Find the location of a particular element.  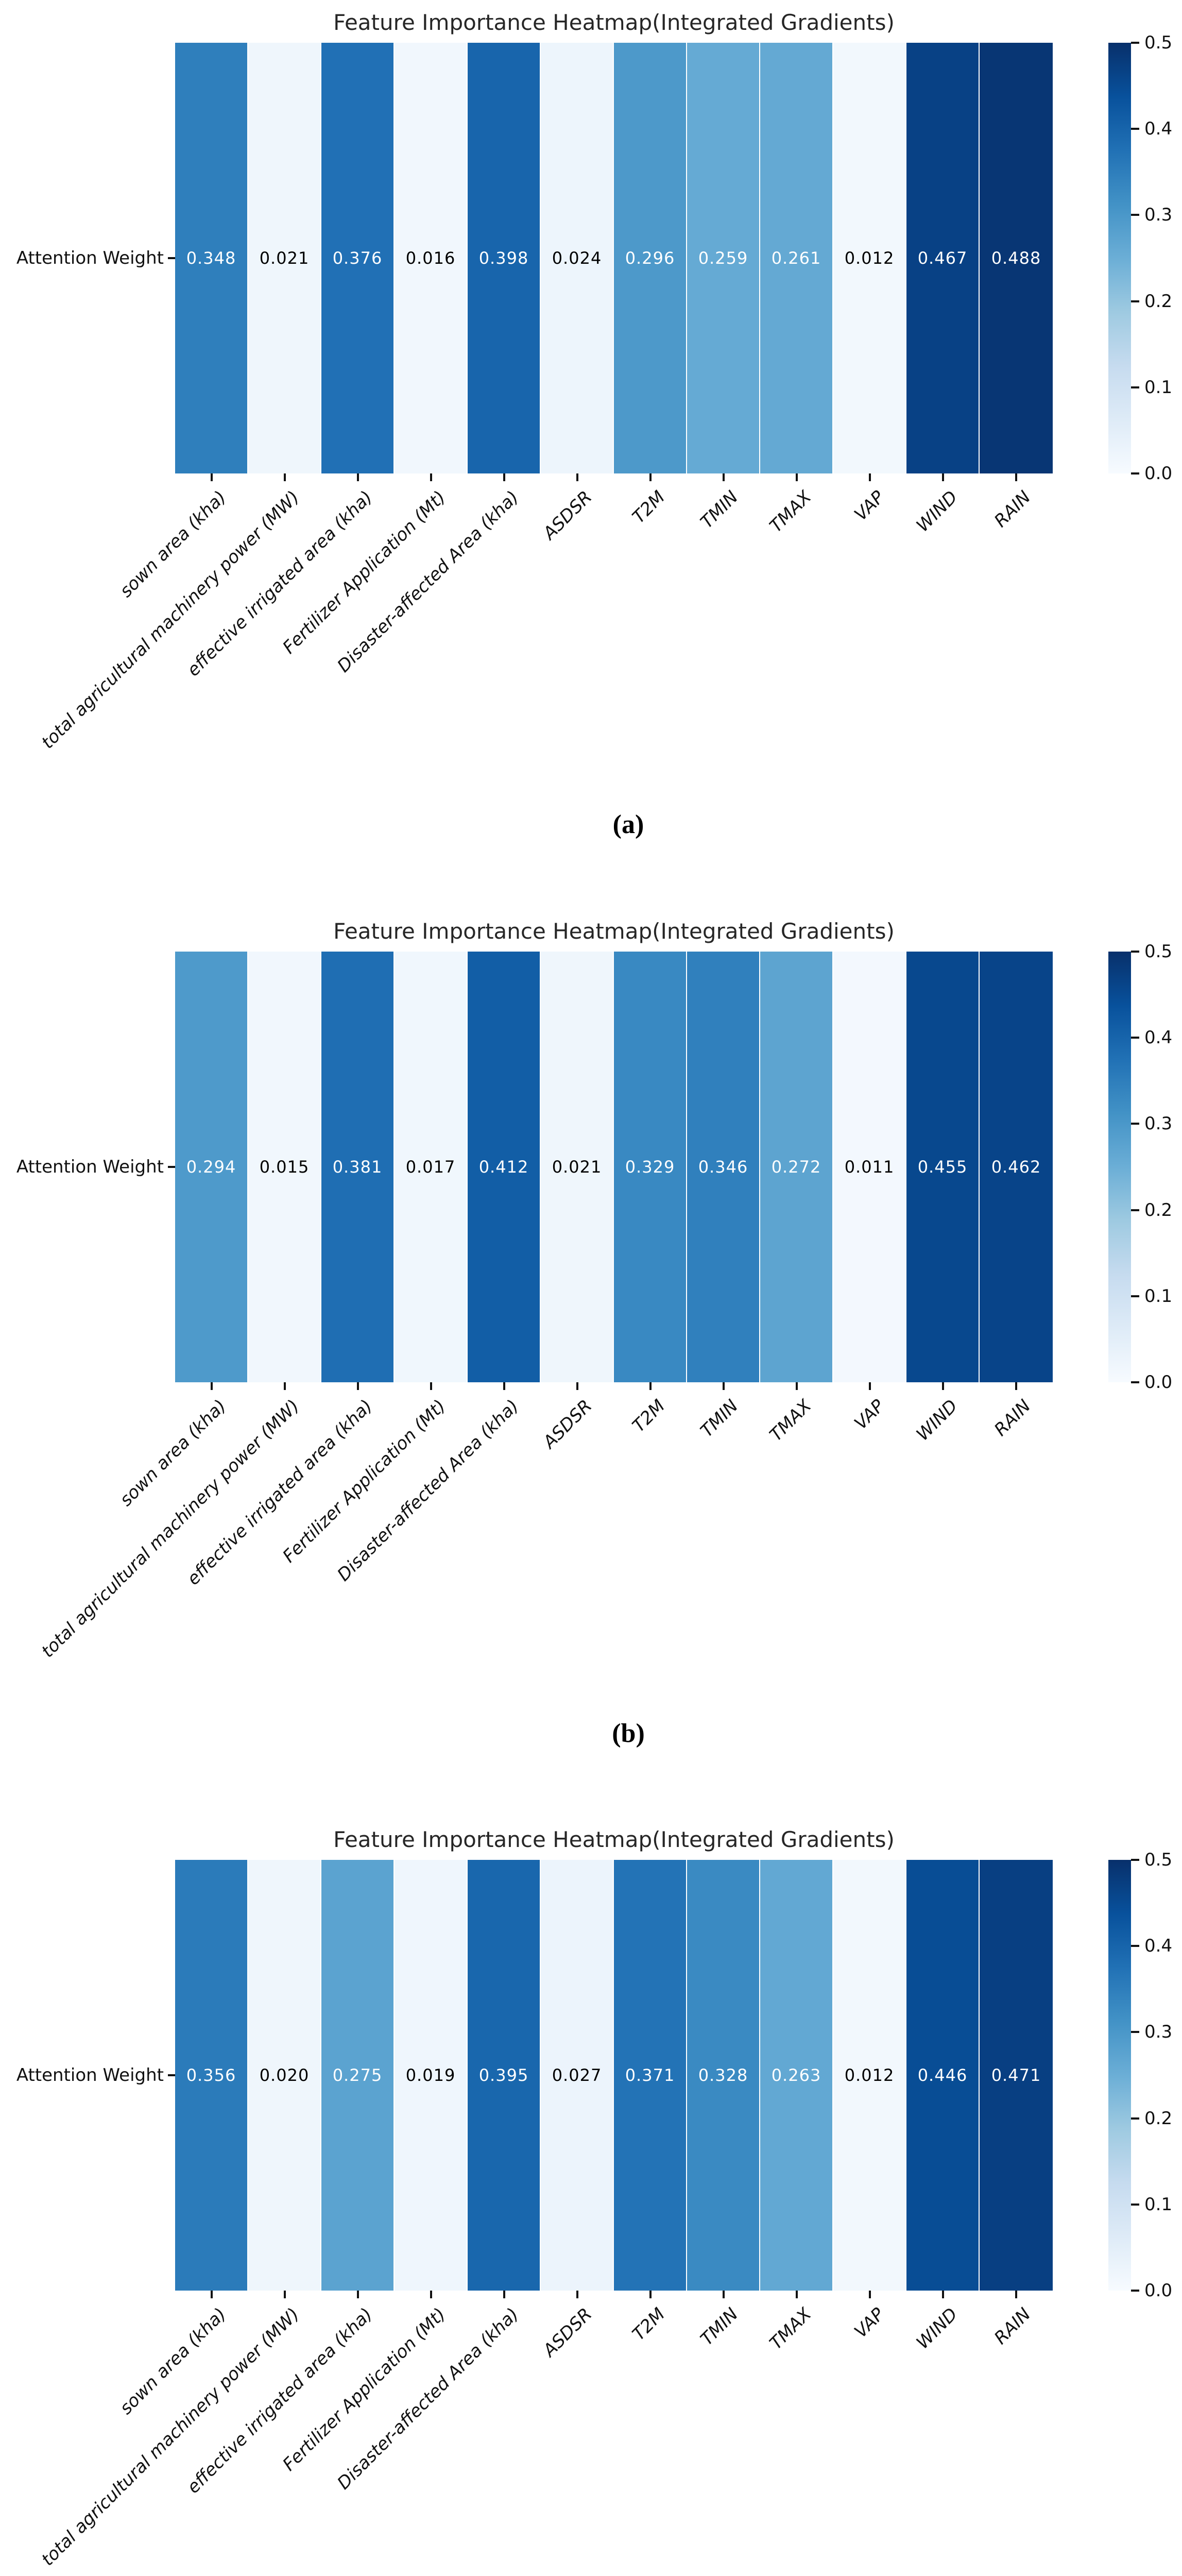

heatmap-cell-value: 0.016 is located at coordinates (430, 258).